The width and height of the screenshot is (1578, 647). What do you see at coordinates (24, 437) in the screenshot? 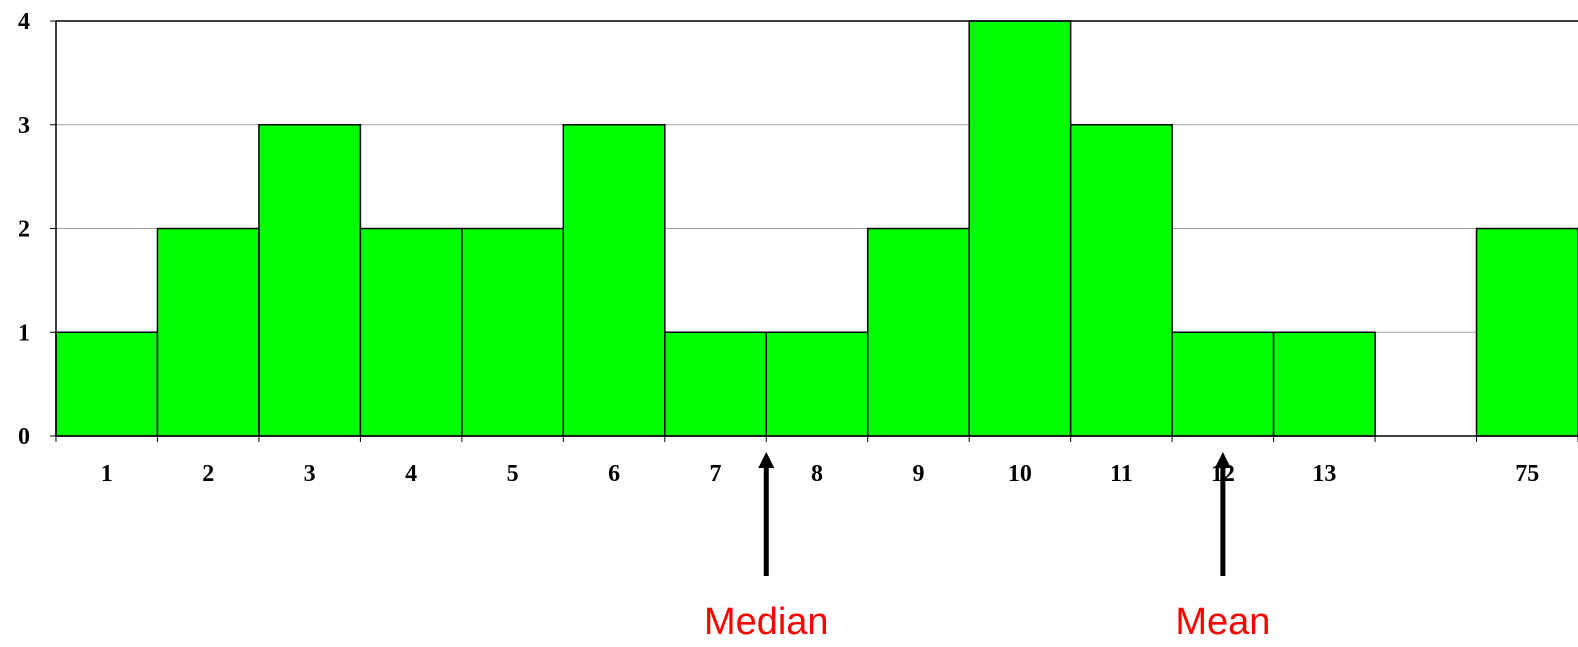
I see `y-tick-label: 0` at bounding box center [24, 437].